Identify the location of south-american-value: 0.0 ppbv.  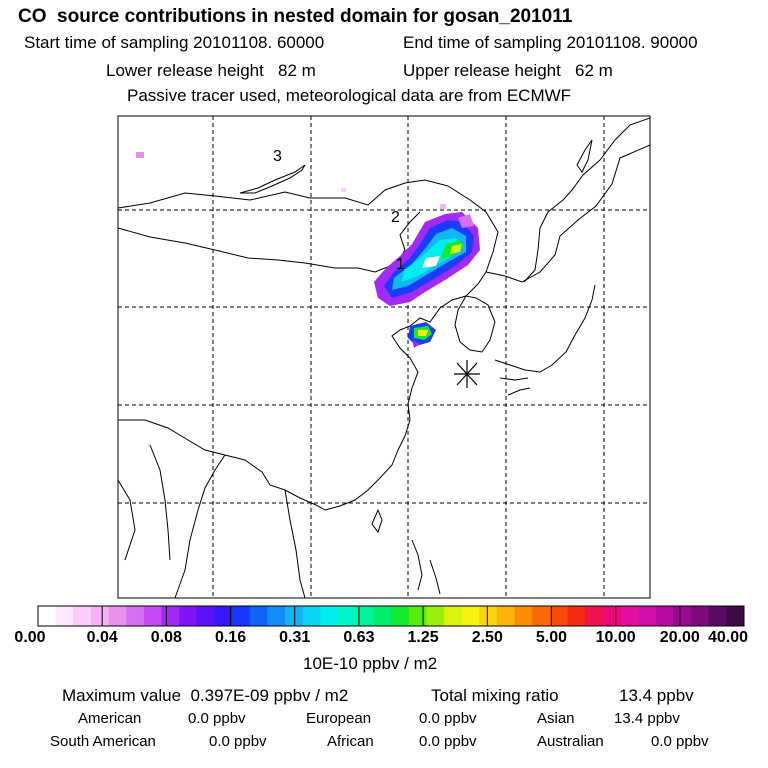
(238, 741).